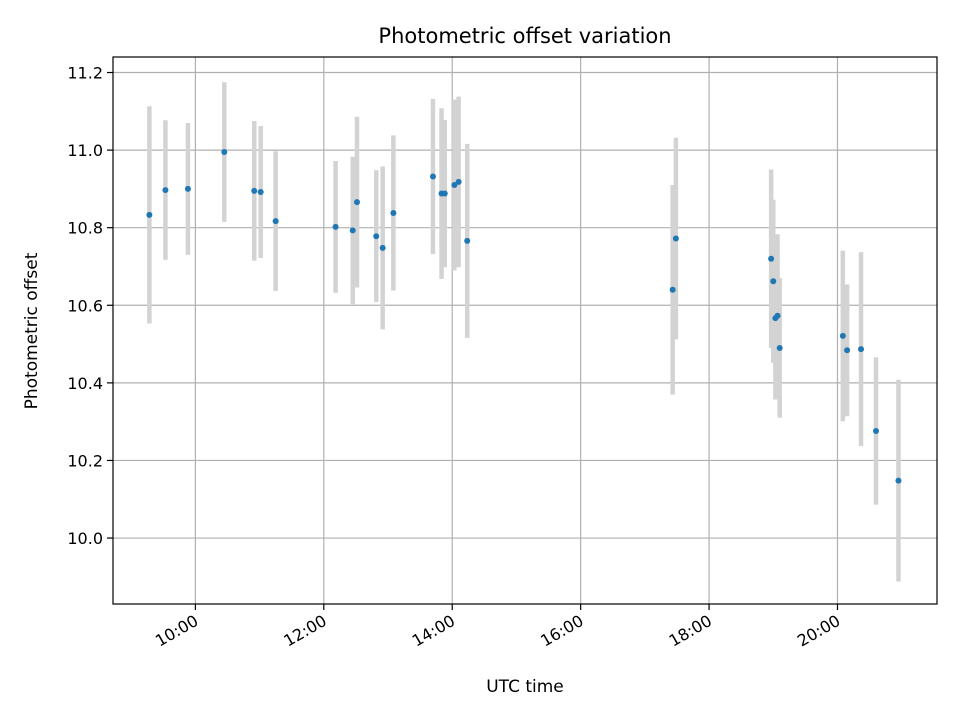 This screenshot has width=960, height=720. Describe the element at coordinates (85, 305) in the screenshot. I see `y-tick-label: 10.6` at that location.